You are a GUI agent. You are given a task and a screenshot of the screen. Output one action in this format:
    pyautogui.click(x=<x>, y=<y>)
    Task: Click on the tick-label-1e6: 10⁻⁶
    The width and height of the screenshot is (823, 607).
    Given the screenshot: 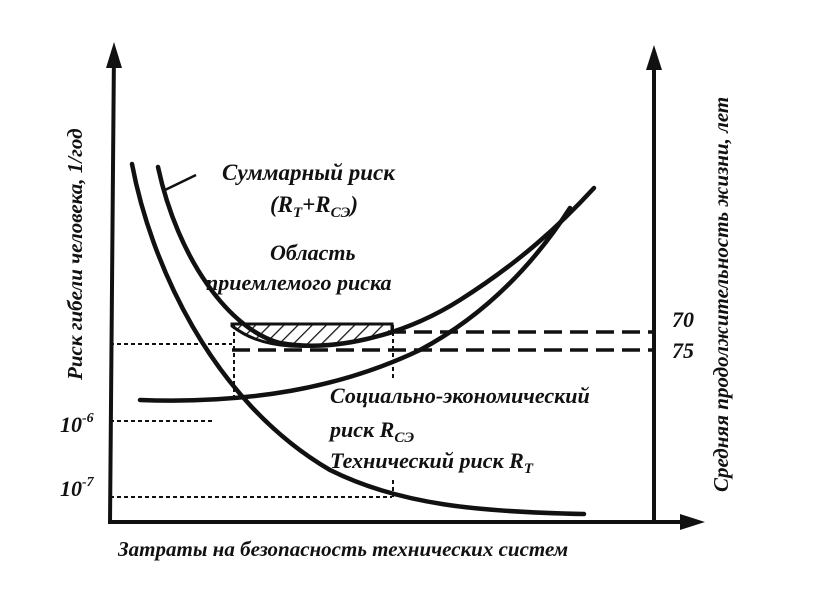 What is the action you would take?
    pyautogui.click(x=77, y=424)
    